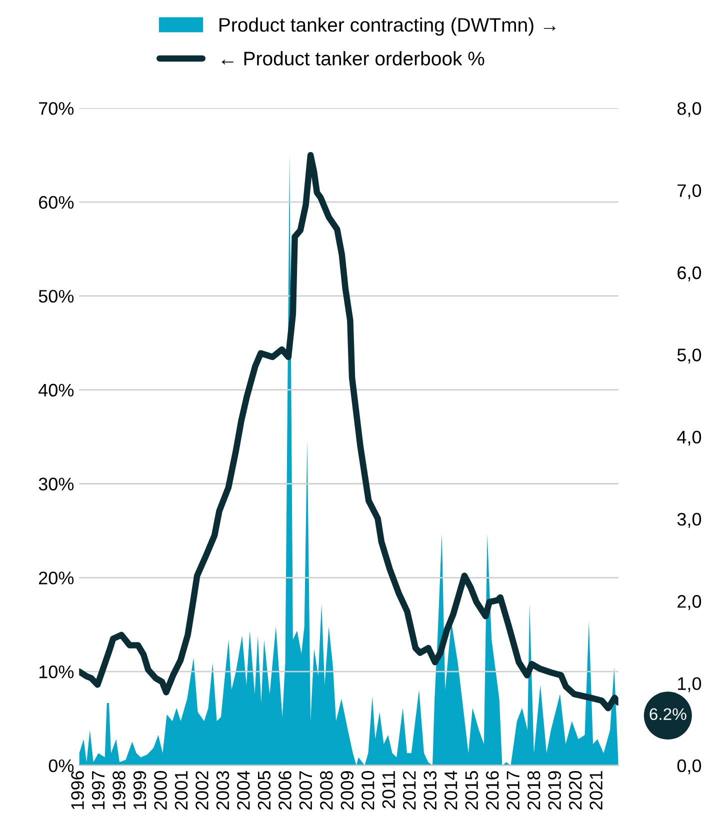  Describe the element at coordinates (689, 110) in the screenshot. I see `y2-tick-label: 8,0` at that location.